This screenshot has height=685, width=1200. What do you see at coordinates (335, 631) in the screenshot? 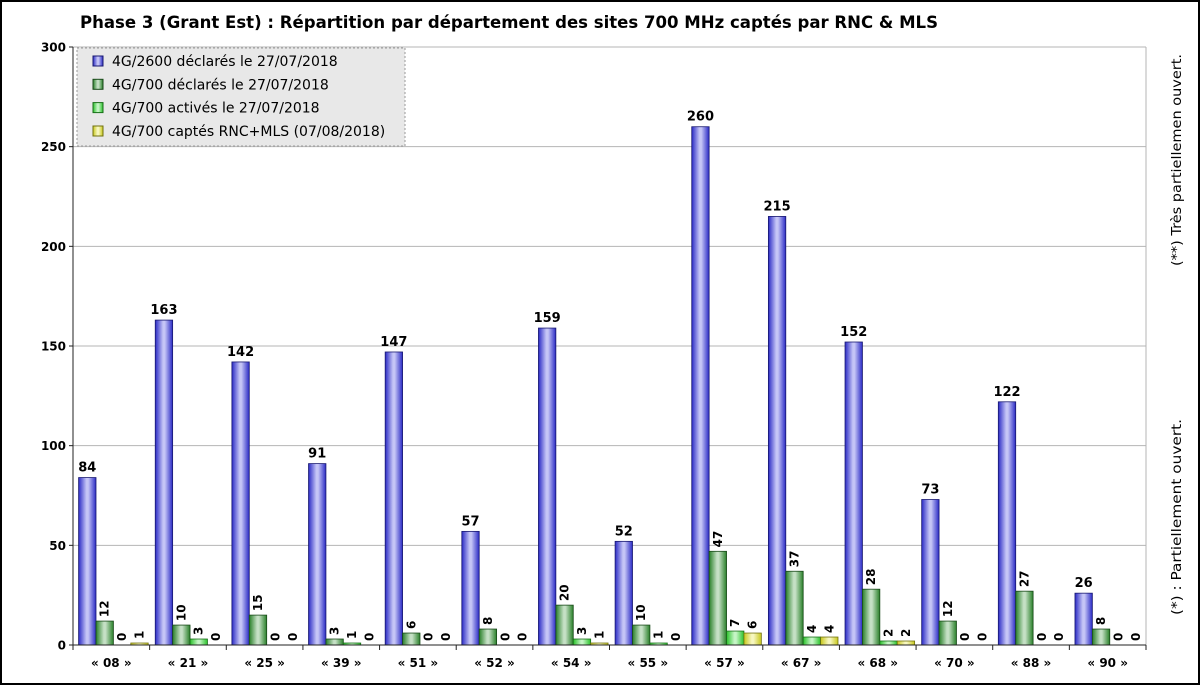
I see `value-label-series-2-dept-39: 3` at bounding box center [335, 631].